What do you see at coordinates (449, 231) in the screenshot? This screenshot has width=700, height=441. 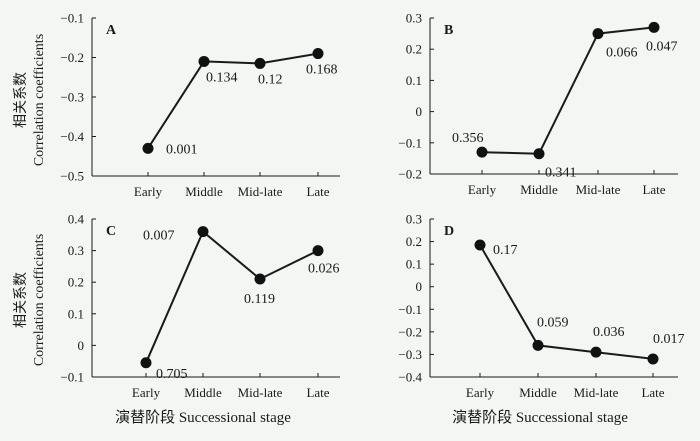 I see `panel-letter: D` at bounding box center [449, 231].